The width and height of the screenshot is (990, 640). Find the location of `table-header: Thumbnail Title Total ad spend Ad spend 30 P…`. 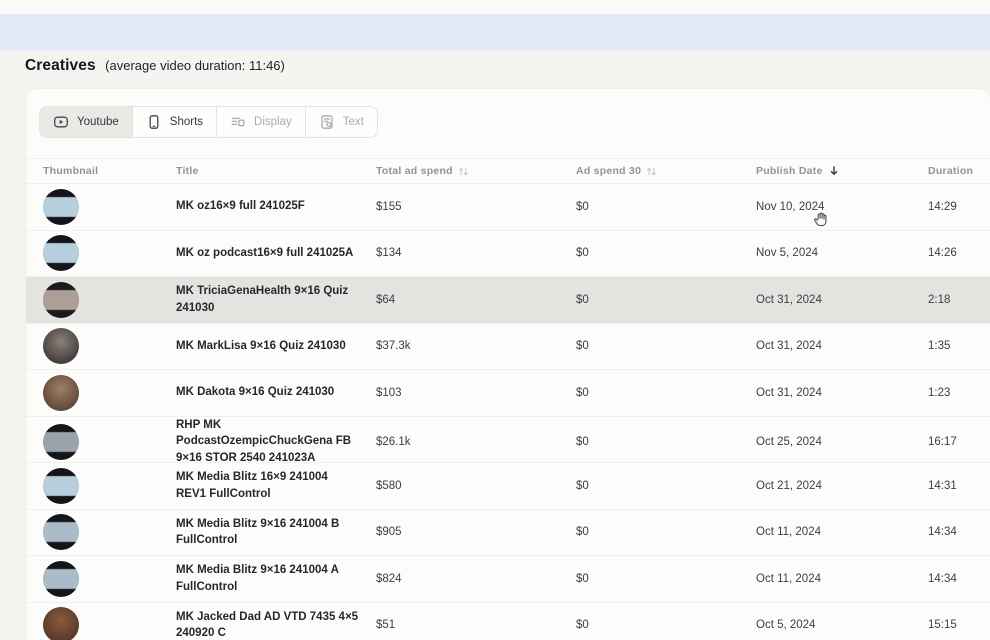

table-header: Thumbnail Title Total ad spend Ad spend 30 P… is located at coordinates (508, 171).